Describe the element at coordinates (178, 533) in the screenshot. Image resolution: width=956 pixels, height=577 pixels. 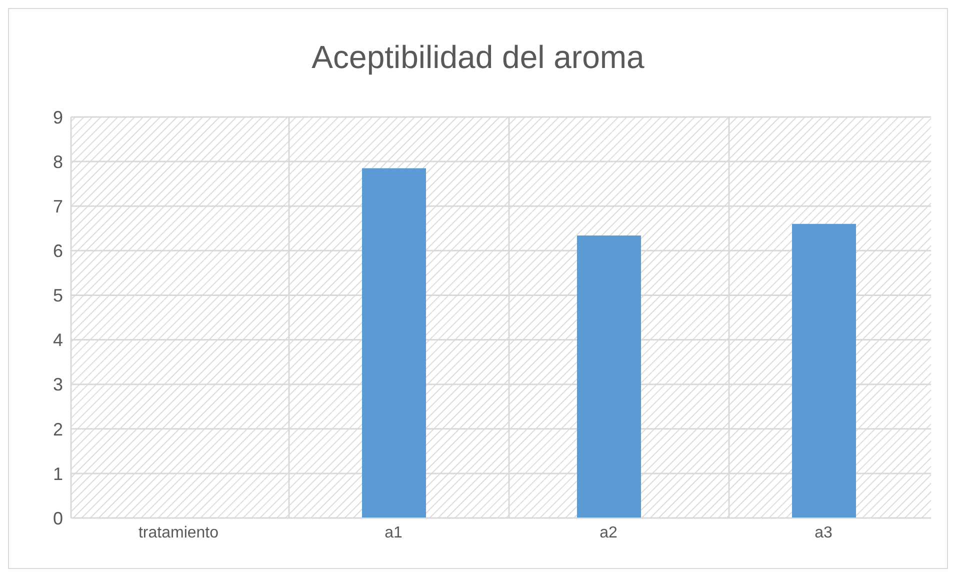
I see `x-tick-label: tratamiento` at that location.